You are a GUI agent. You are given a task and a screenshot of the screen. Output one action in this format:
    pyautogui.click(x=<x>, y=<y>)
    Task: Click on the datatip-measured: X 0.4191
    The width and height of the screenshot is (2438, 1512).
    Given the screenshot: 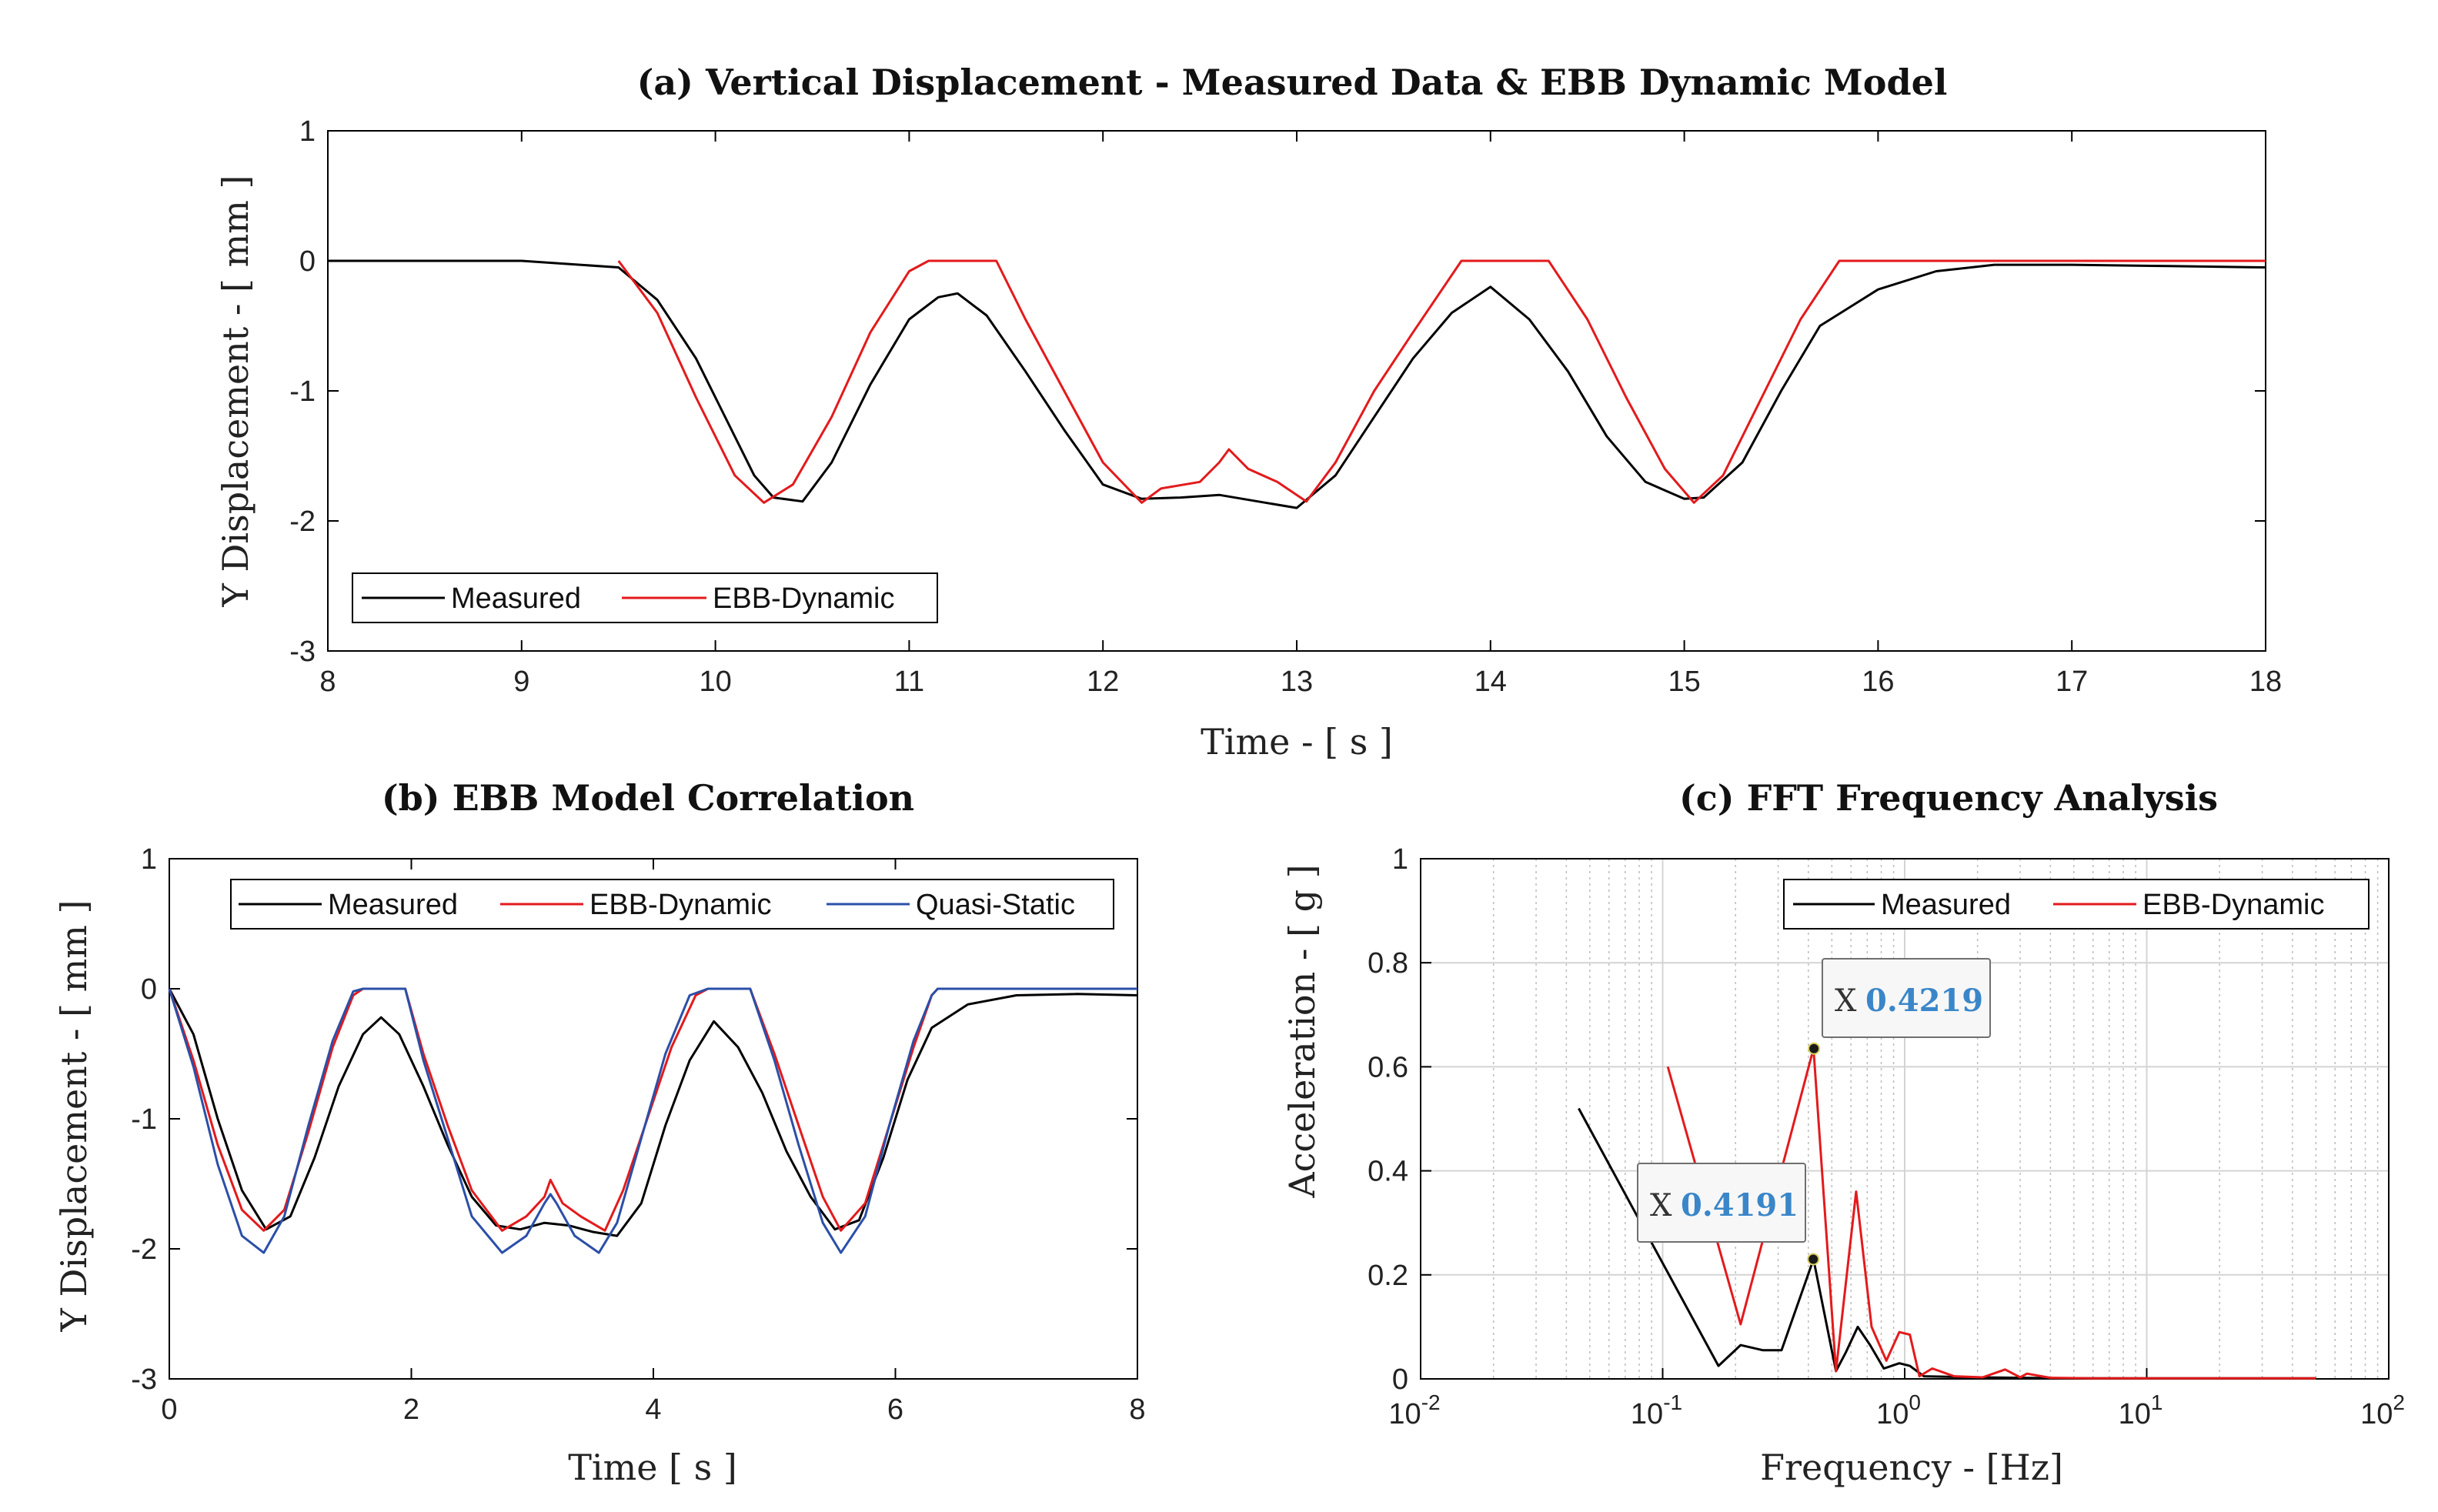 What is the action you would take?
    pyautogui.click(x=1721, y=1203)
    